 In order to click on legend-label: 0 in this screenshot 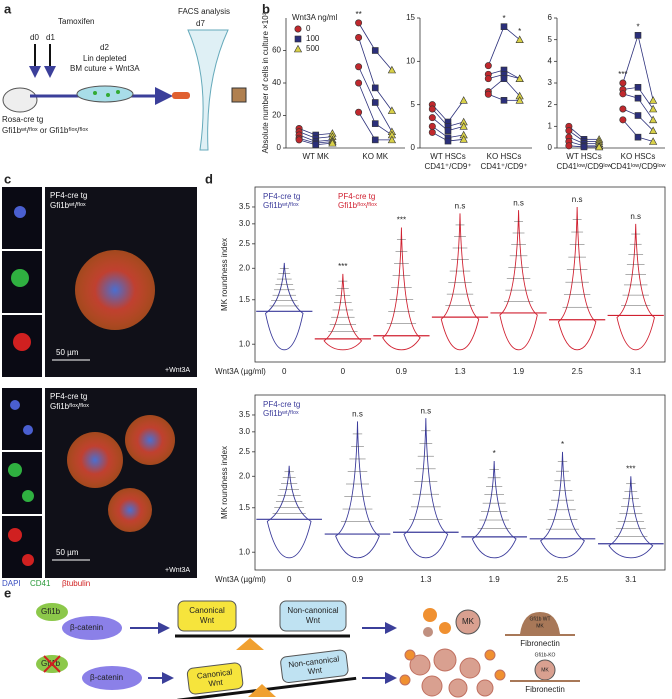, I will do `click(308, 28)`.